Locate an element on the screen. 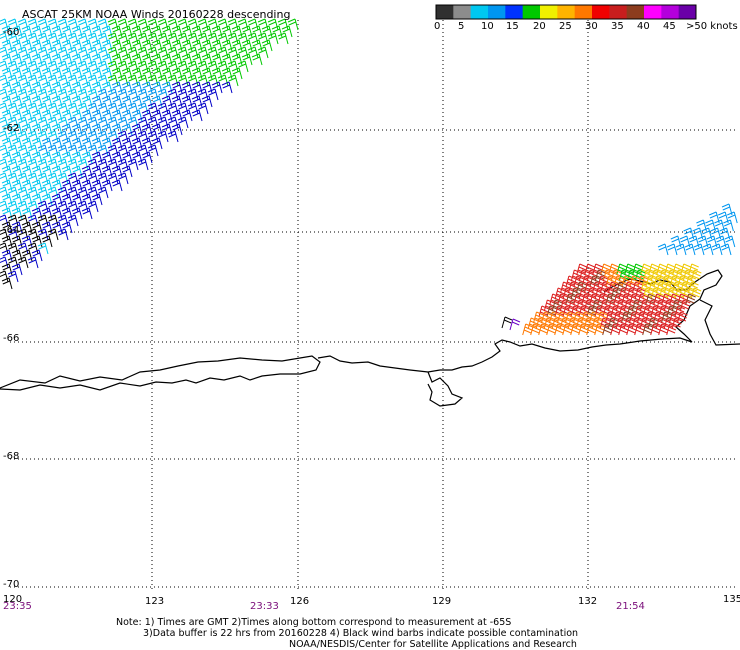 The image size is (740, 650). colorbar-label: >50 knots is located at coordinates (712, 26).